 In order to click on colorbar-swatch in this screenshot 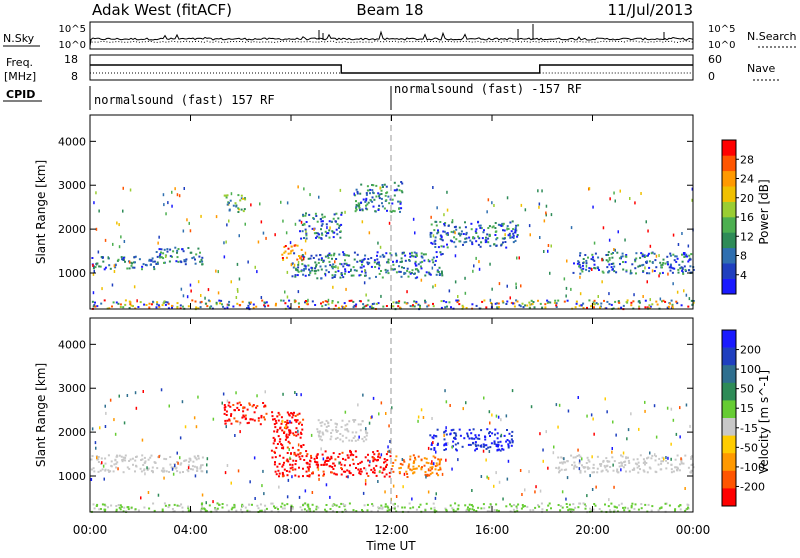, I will do `click(729, 225)`.